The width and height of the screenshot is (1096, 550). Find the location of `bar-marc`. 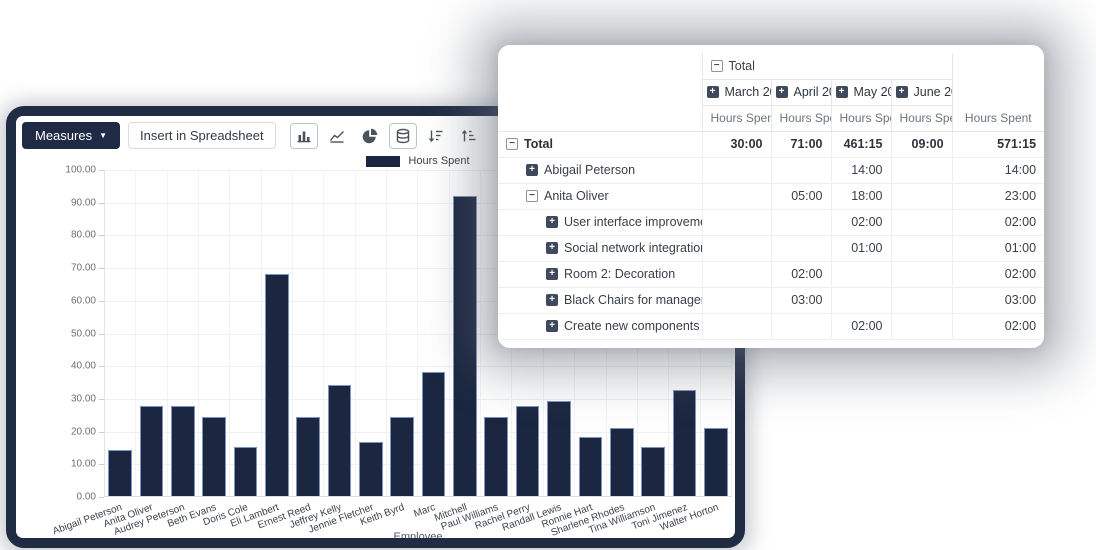

bar-marc is located at coordinates (433, 434).